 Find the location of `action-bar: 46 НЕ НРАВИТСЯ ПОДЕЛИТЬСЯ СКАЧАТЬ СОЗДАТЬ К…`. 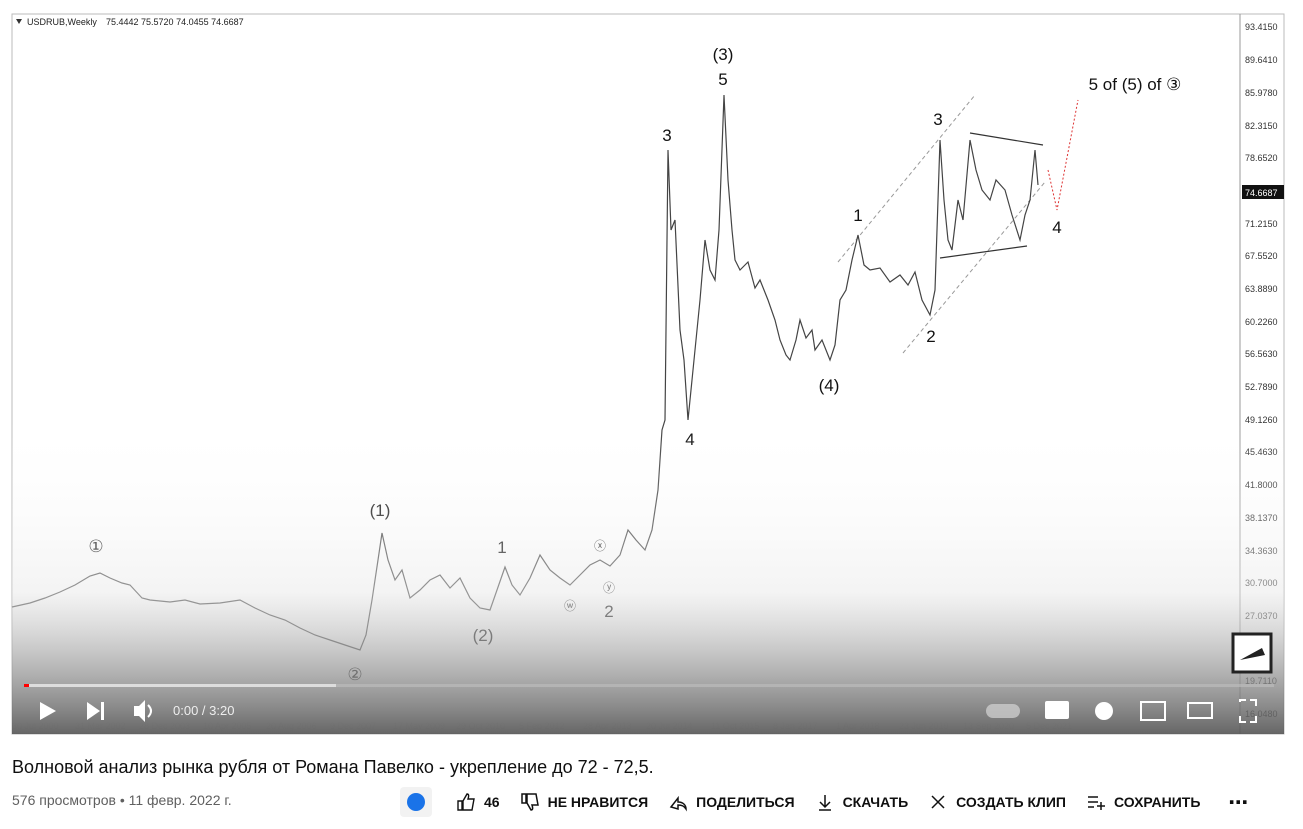

action-bar: 46 НЕ НРАВИТСЯ ПОДЕЛИТЬСЯ СКАЧАТЬ СОЗДАТЬ К… is located at coordinates (829, 802).